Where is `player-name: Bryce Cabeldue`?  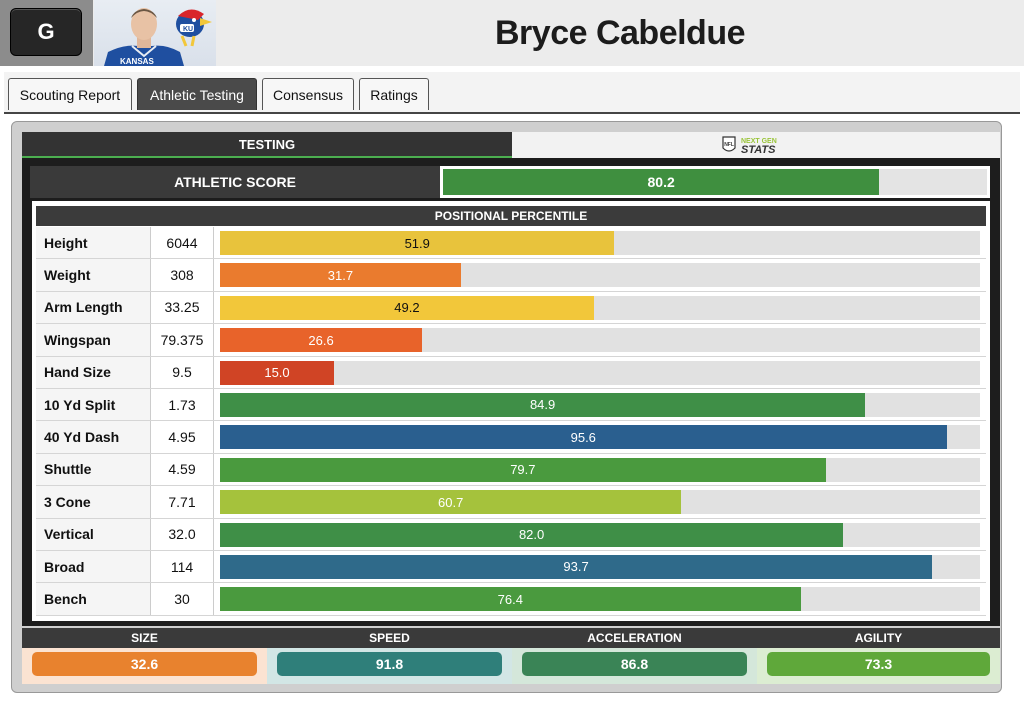 player-name: Bryce Cabeldue is located at coordinates (620, 32).